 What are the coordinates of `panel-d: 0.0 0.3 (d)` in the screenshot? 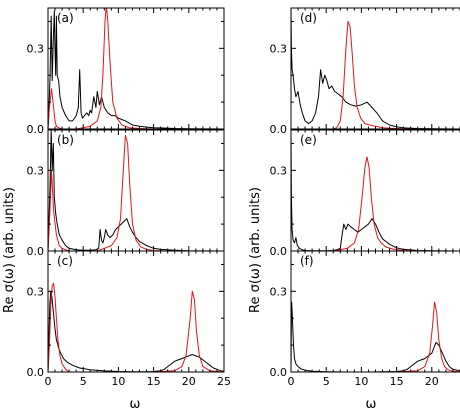 It's located at (365, 71).